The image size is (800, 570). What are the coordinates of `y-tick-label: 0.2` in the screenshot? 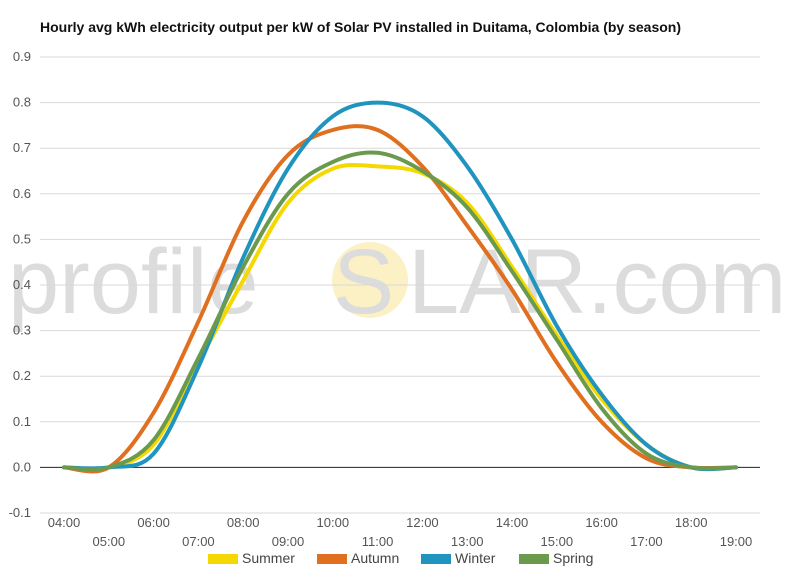 It's located at (22, 375).